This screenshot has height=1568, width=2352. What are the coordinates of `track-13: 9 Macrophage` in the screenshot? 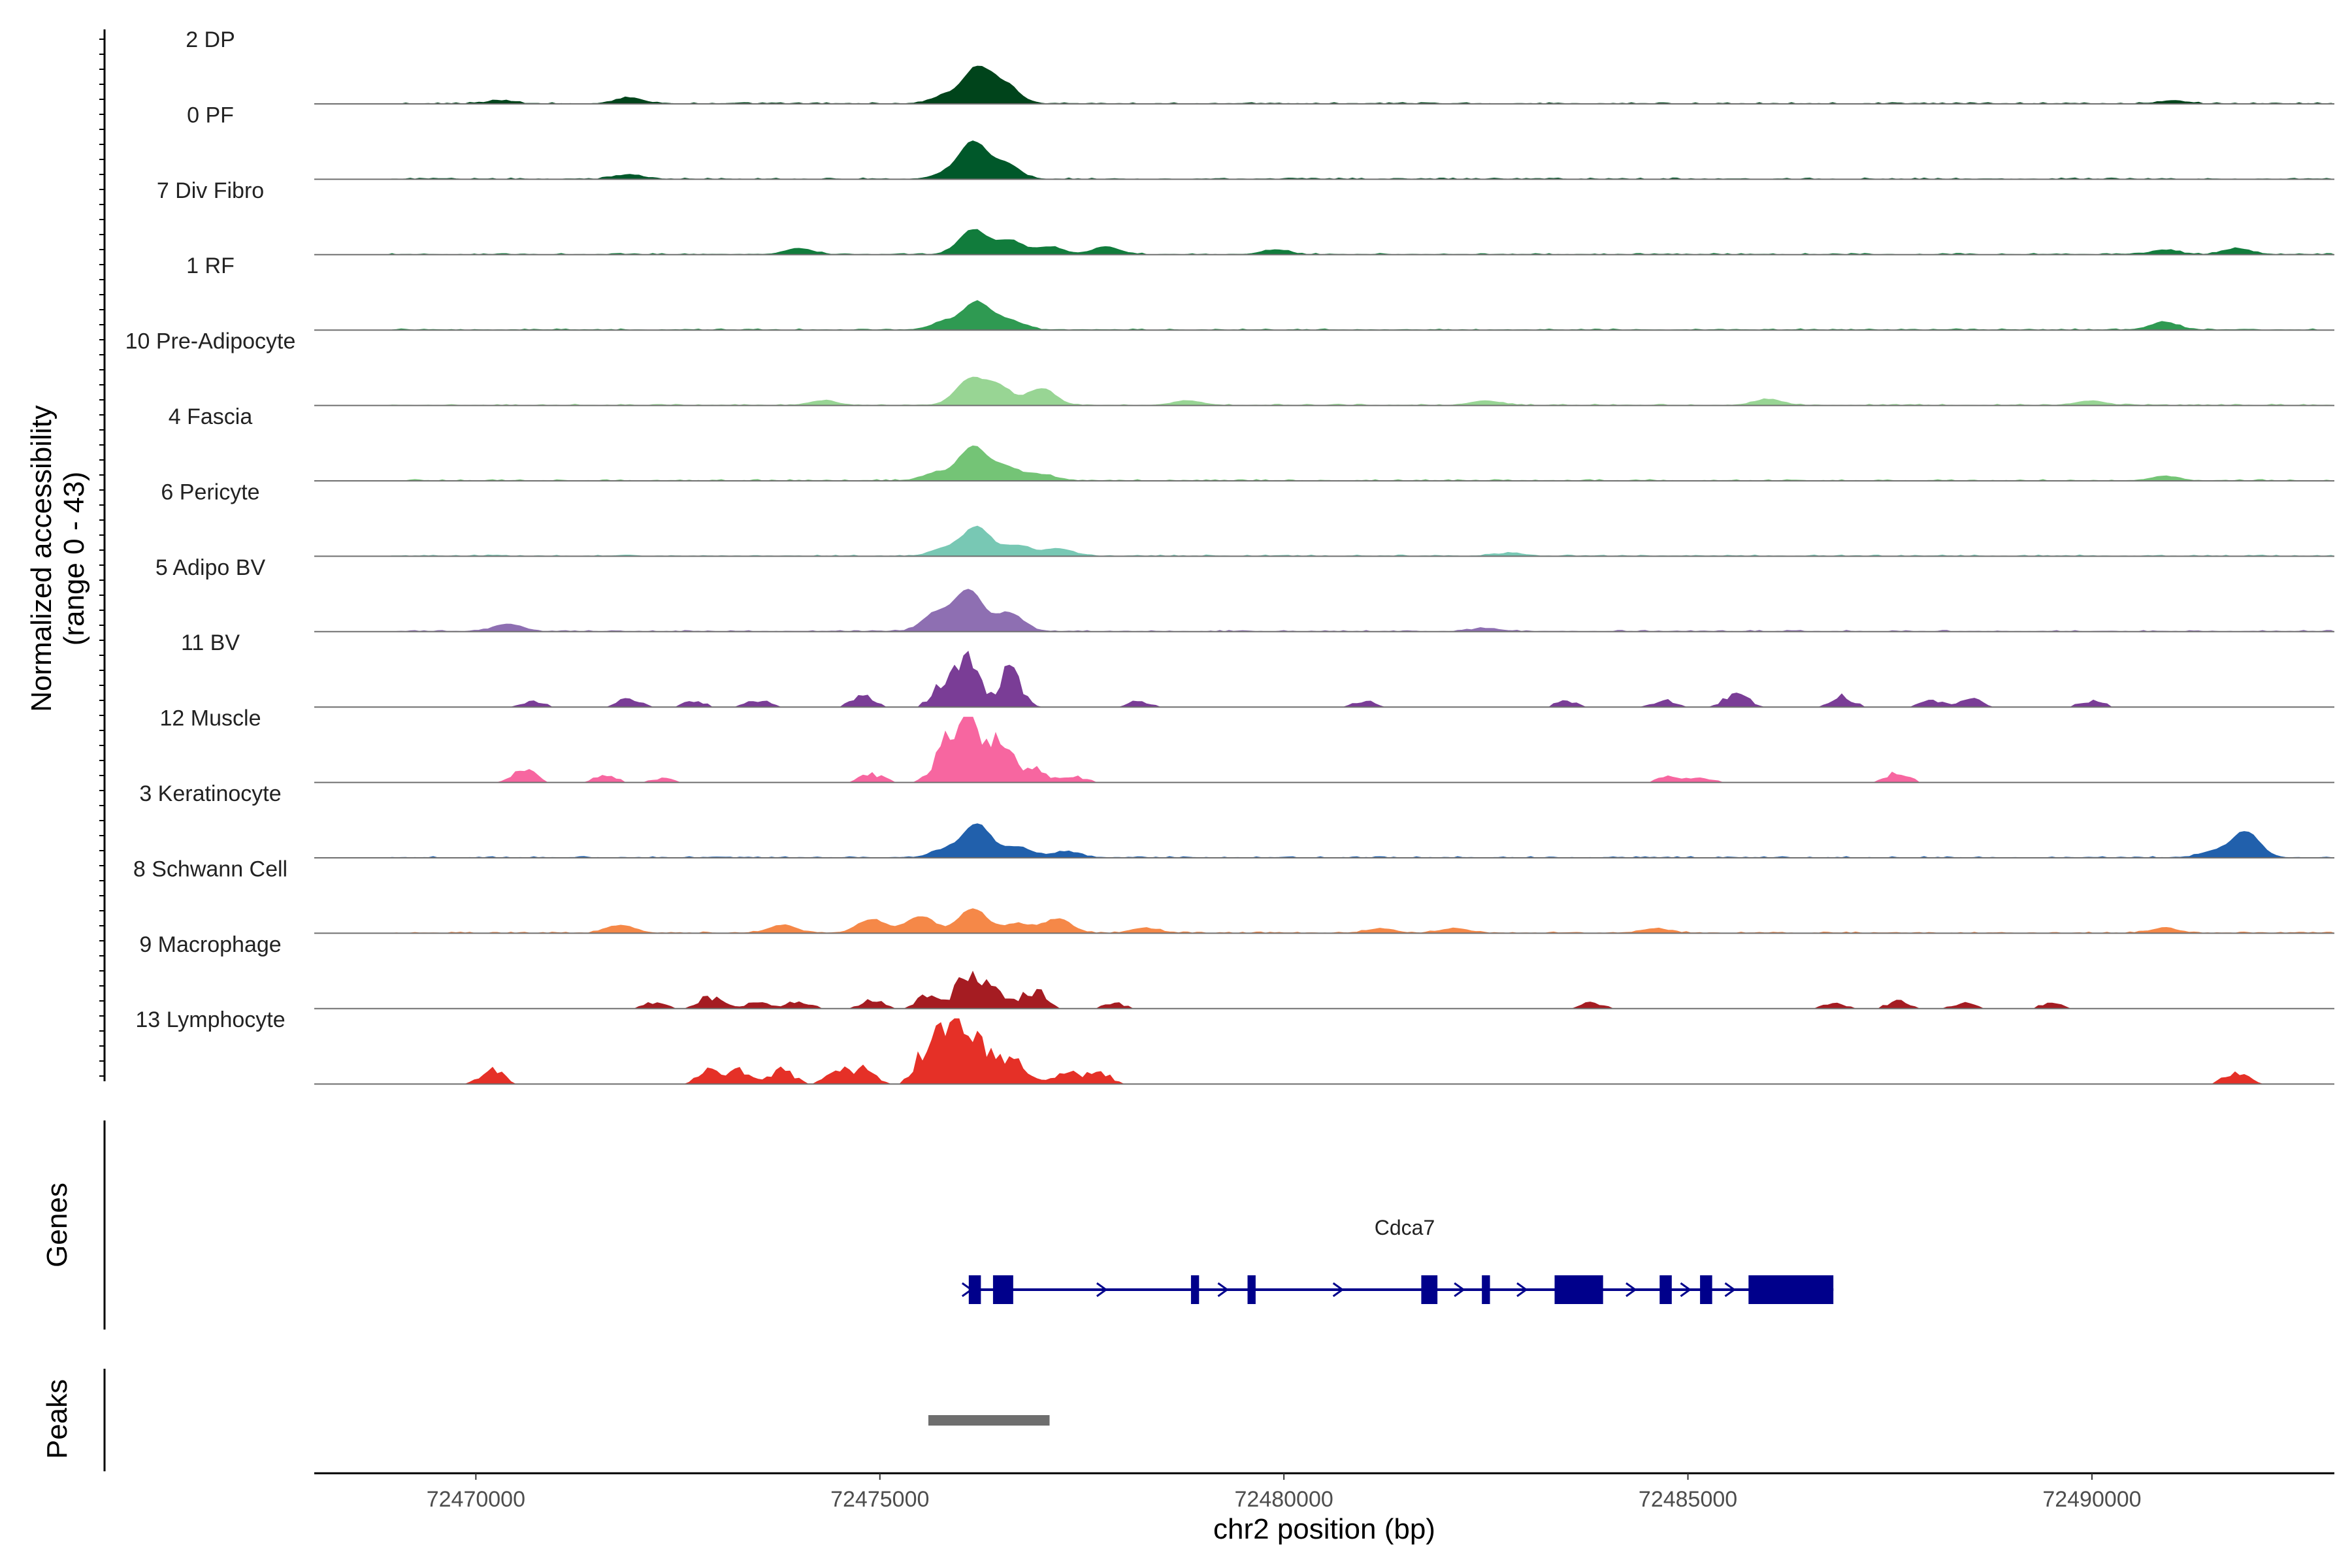 It's located at (1236, 970).